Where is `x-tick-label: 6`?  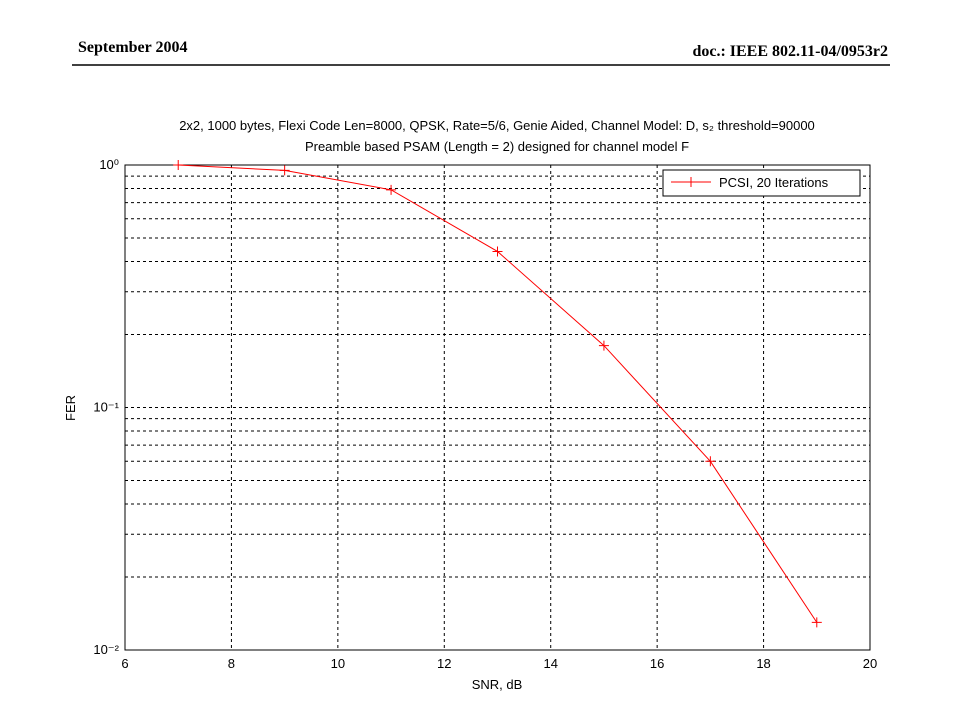 x-tick-label: 6 is located at coordinates (124, 663).